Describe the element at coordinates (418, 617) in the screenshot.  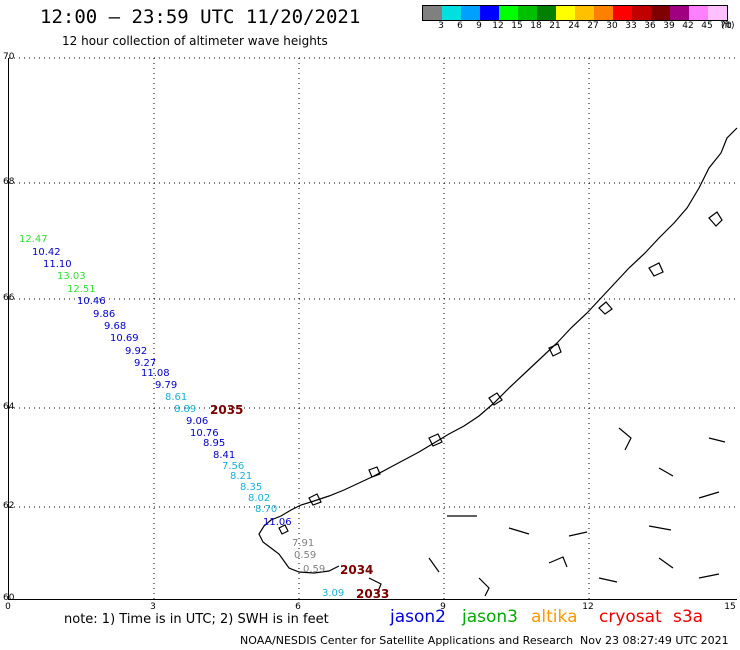
I see `satellite-legend-item: jason2` at that location.